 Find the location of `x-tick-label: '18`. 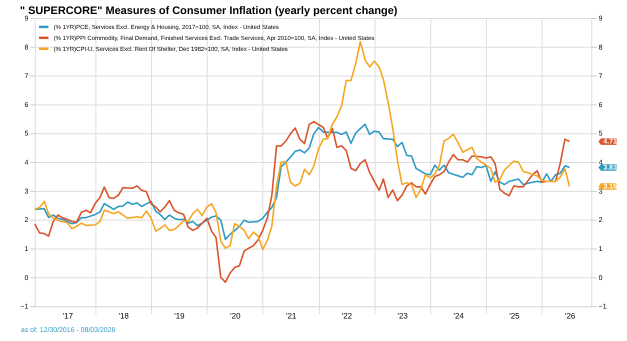

x-tick-label: '18 is located at coordinates (124, 316).